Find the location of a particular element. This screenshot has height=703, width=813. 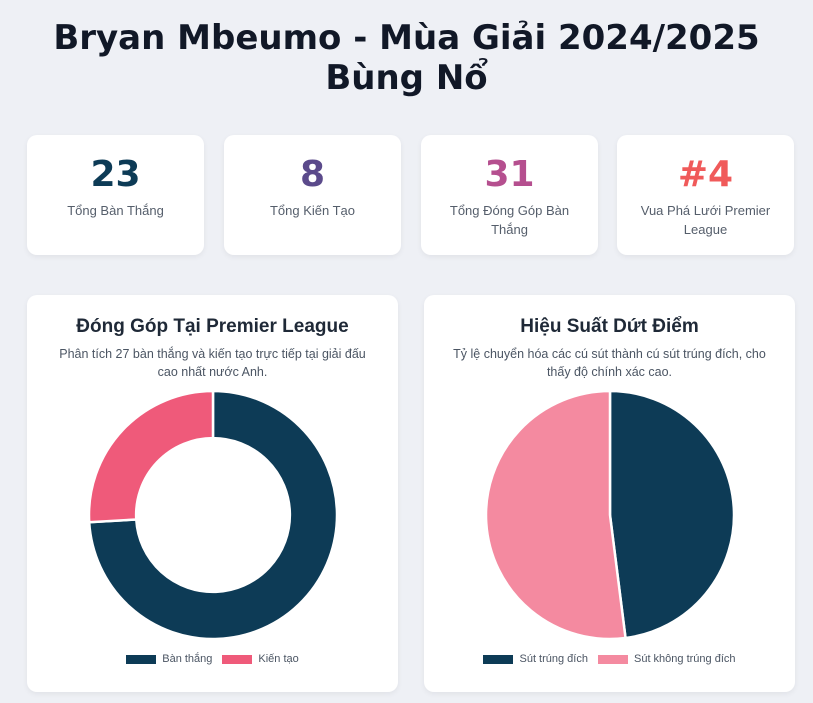

stat-card-goals: 23 Tổng Bàn Thắng is located at coordinates (115, 195).